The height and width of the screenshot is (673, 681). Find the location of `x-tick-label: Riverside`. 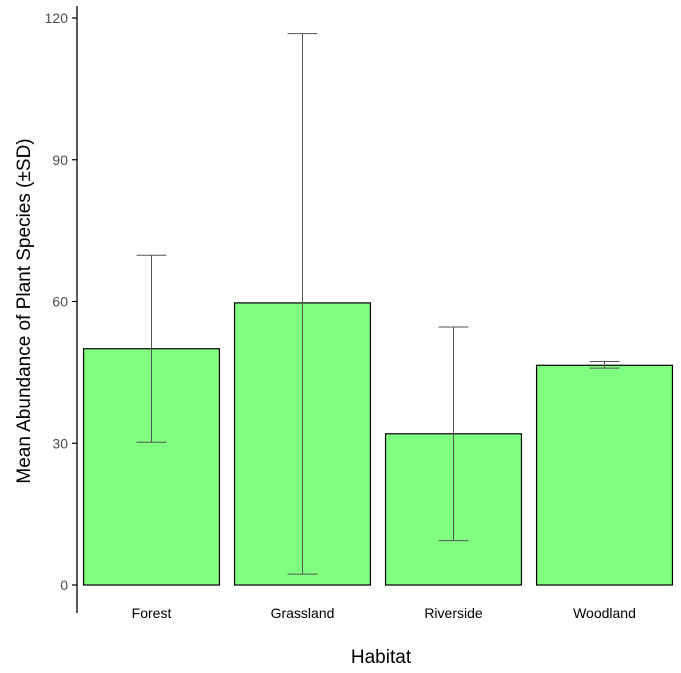

x-tick-label: Riverside is located at coordinates (453, 613).